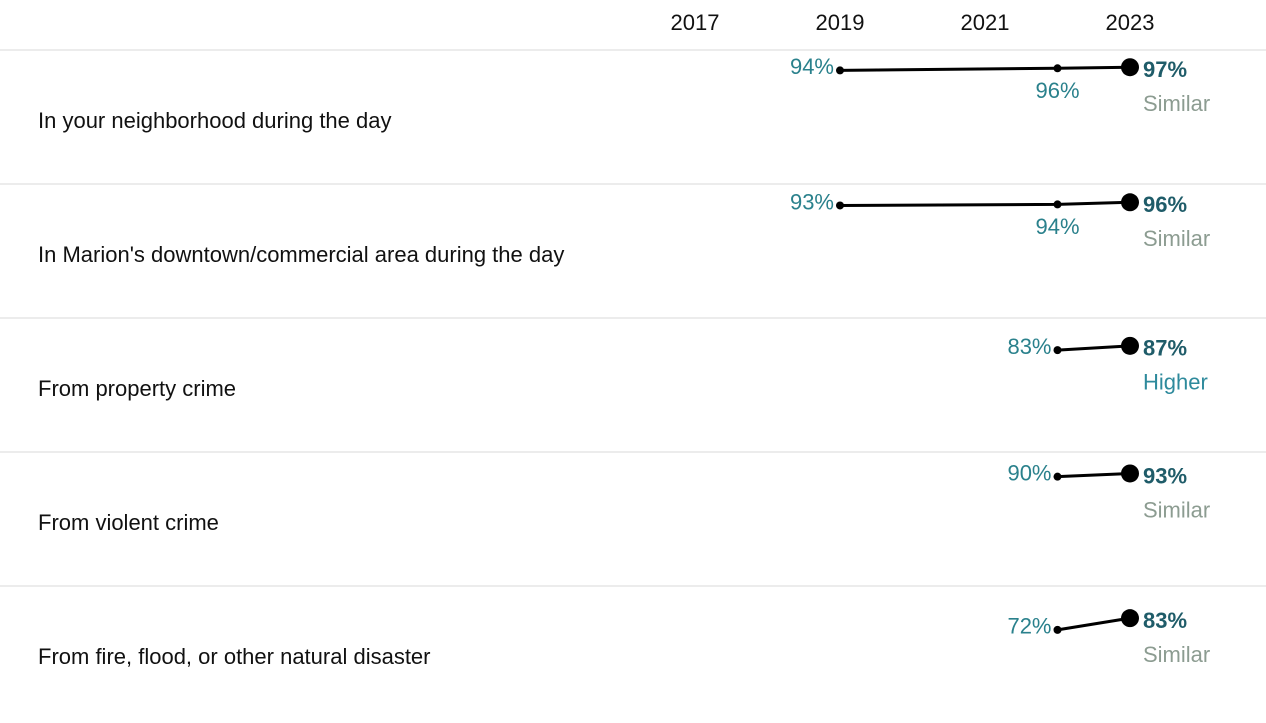 Image resolution: width=1266 pixels, height=723 pixels. I want to click on latest-value-label: 96%, so click(1165, 204).